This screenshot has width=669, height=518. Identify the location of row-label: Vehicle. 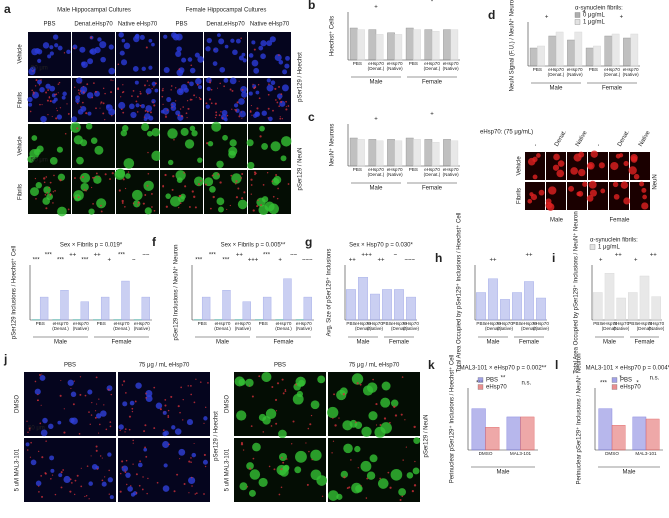
(21, 54).